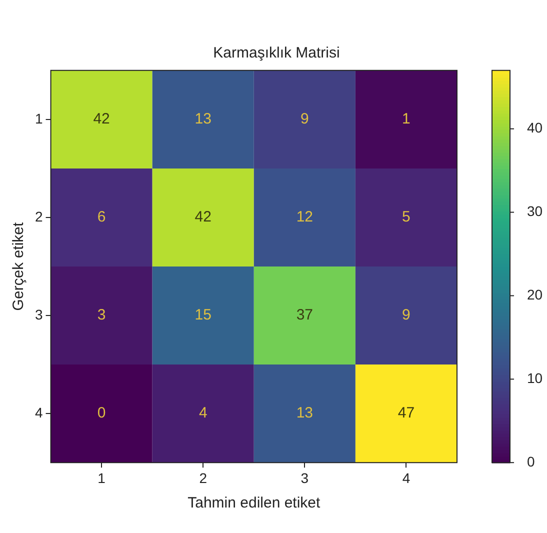  I want to click on color-bar-label: 10, so click(535, 378).